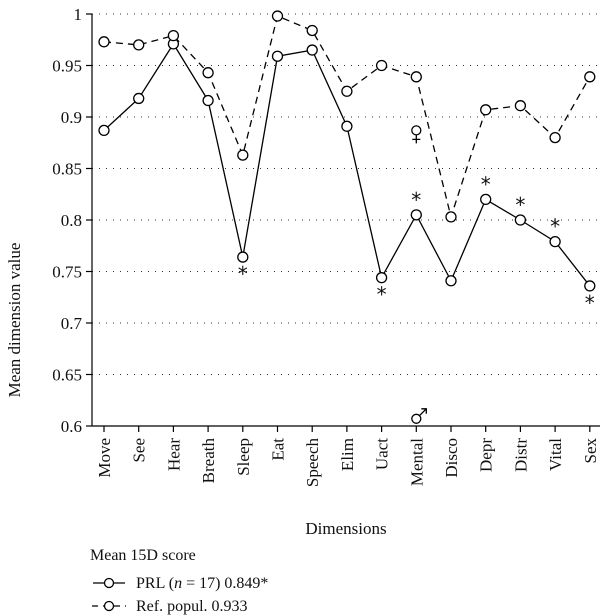 This screenshot has width=608, height=615. What do you see at coordinates (109, 606) in the screenshot?
I see `legend-marker-ref` at bounding box center [109, 606].